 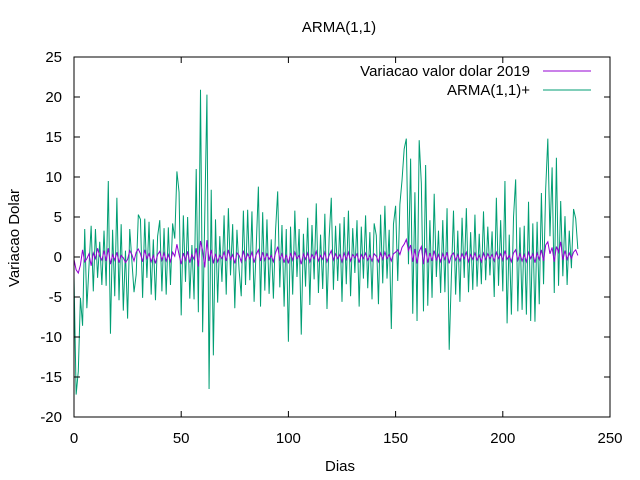 I want to click on x-tick-label: 100, so click(x=288, y=438).